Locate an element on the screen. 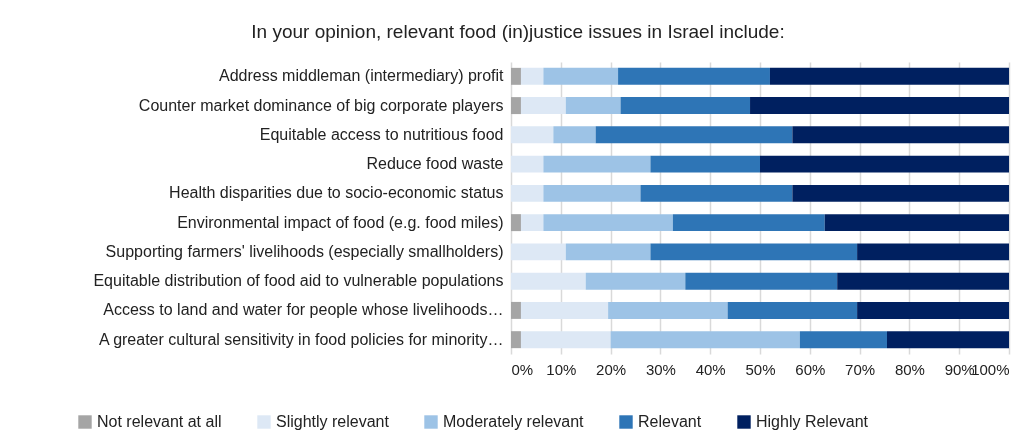  chart-title: In your opinion, relevant food (in)justice issues in Israel include: is located at coordinates (518, 31).